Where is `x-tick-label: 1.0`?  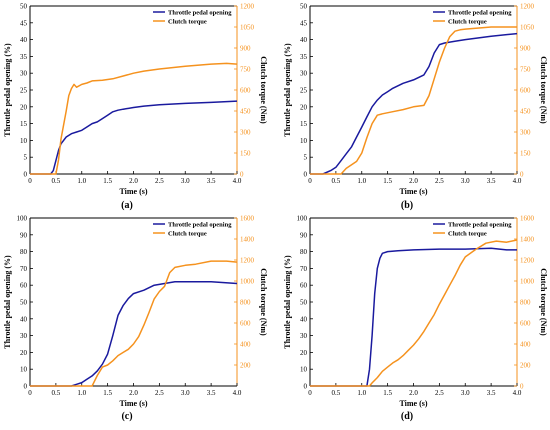 x-tick-label: 1.0 is located at coordinates (361, 393).